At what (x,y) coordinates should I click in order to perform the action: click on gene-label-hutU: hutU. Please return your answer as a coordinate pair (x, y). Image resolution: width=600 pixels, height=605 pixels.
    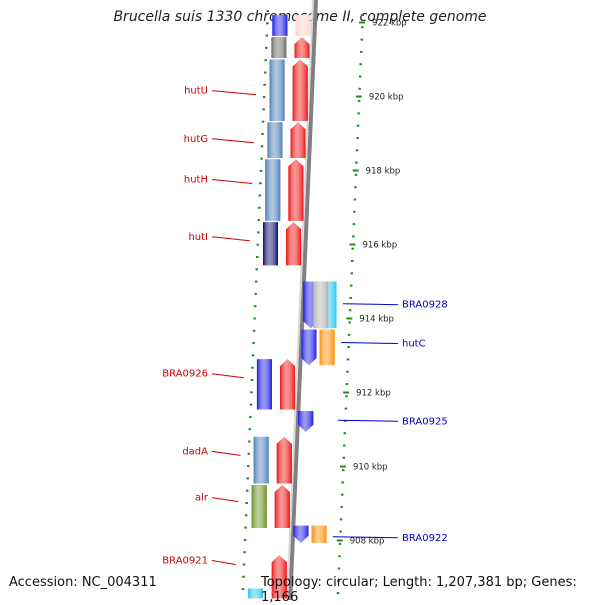
    Looking at the image, I should click on (196, 91).